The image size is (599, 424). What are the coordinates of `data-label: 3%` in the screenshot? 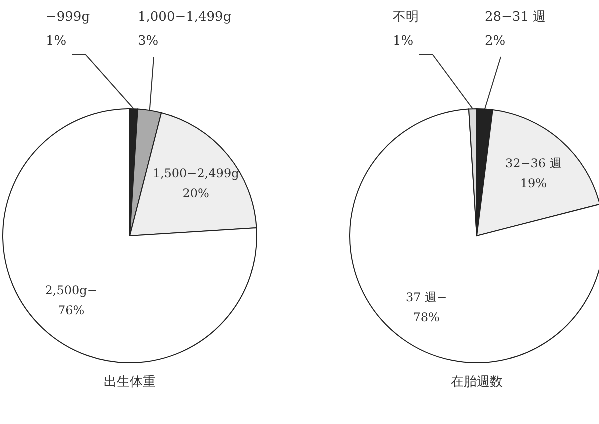 It's located at (148, 41).